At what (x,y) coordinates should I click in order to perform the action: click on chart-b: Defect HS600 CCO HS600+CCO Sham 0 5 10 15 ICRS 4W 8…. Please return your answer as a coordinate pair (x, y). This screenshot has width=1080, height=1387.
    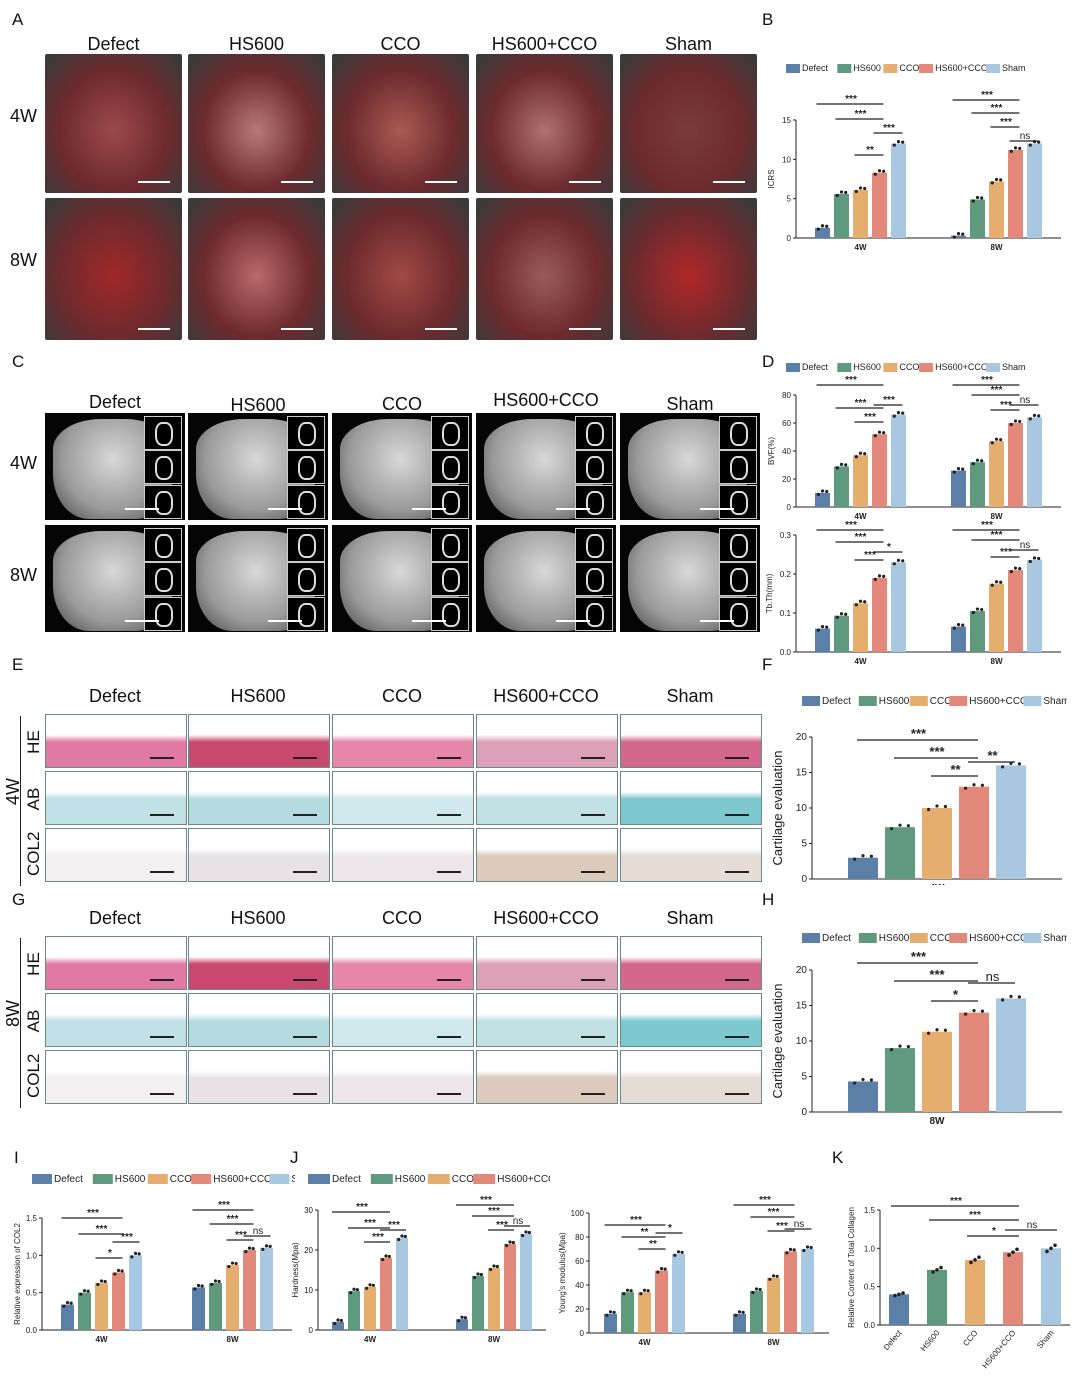
    Looking at the image, I should click on (914, 157).